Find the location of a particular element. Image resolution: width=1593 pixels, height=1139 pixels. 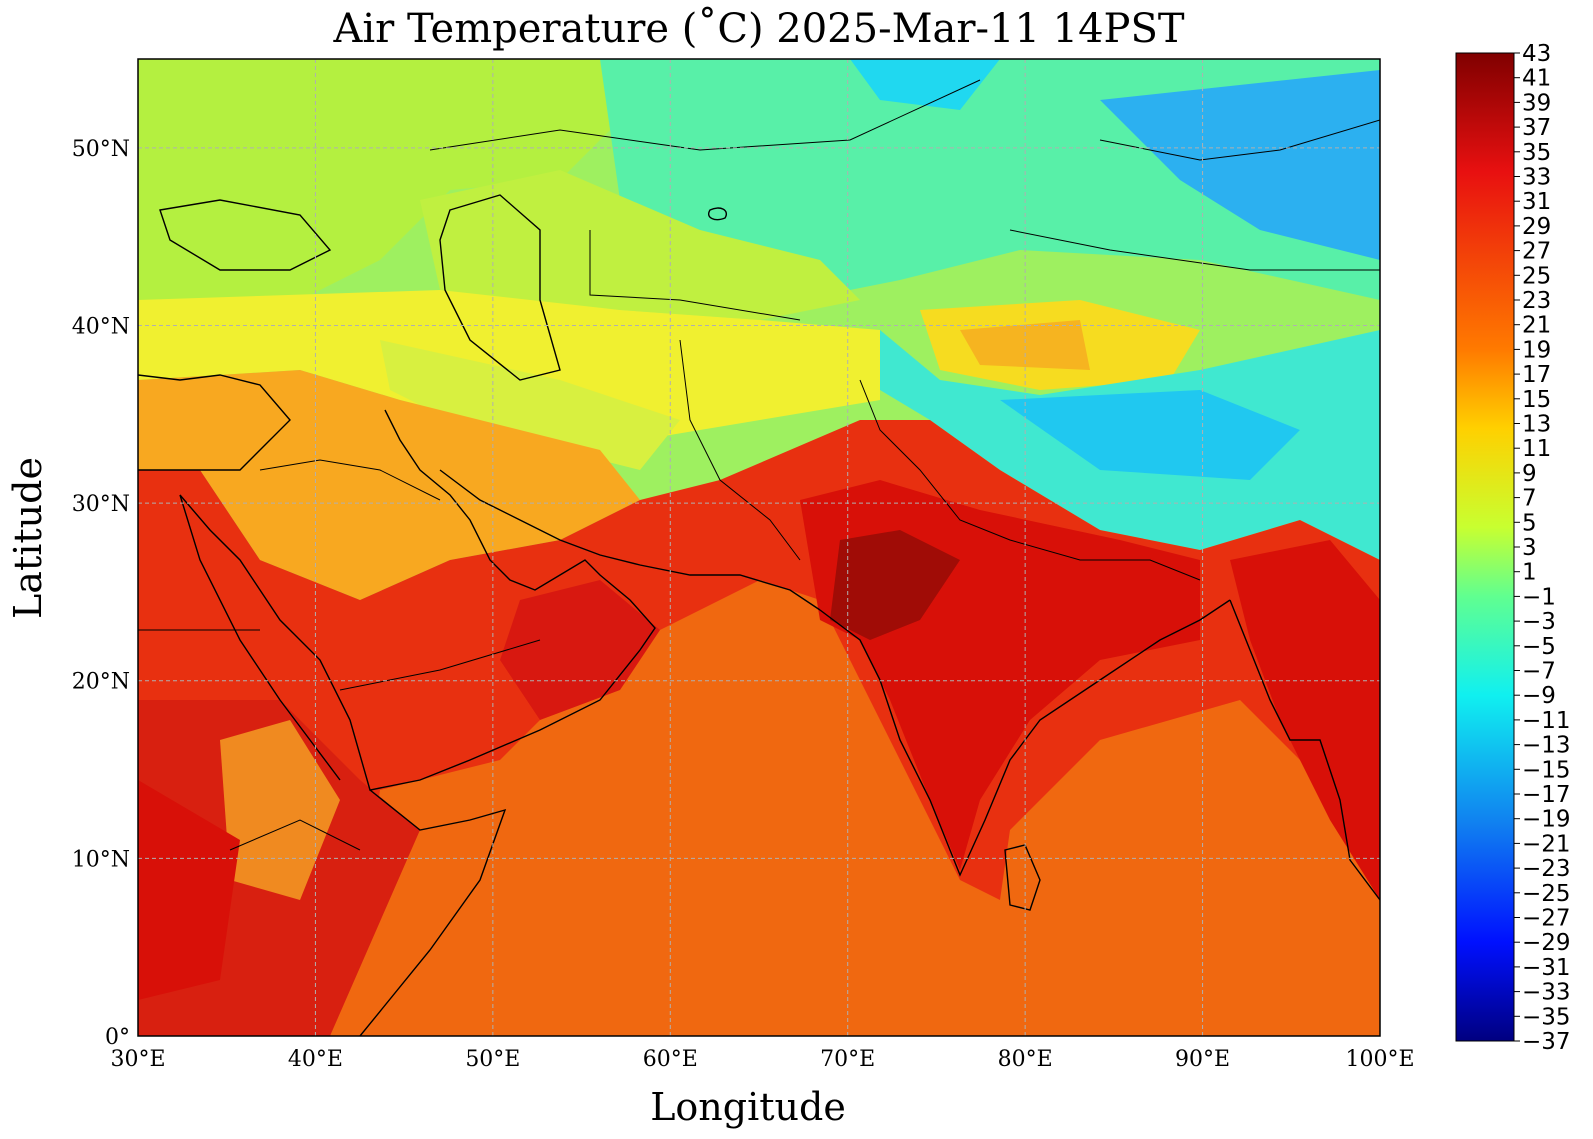

map-title: Air Temperature (˚C) 2025-Mar-11 14PST is located at coordinates (759, 29).